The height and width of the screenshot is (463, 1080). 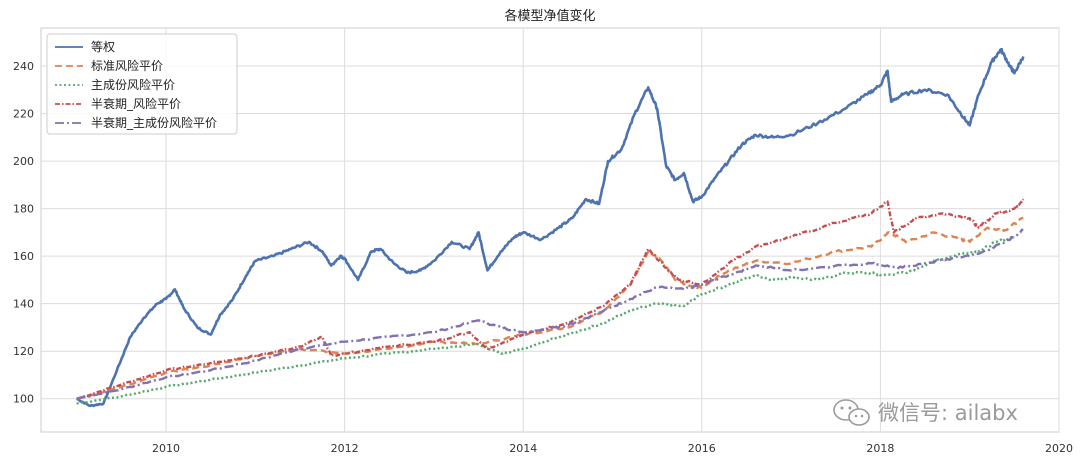 I want to click on x-tick-label: 2016, so click(x=702, y=448).